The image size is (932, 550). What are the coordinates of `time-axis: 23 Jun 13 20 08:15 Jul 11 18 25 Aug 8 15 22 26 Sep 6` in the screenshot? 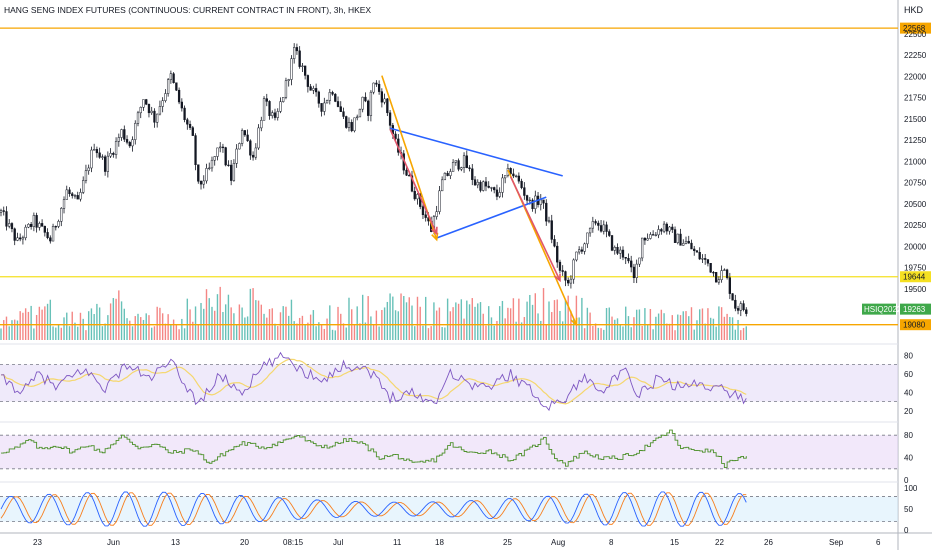 It's located at (457, 542).